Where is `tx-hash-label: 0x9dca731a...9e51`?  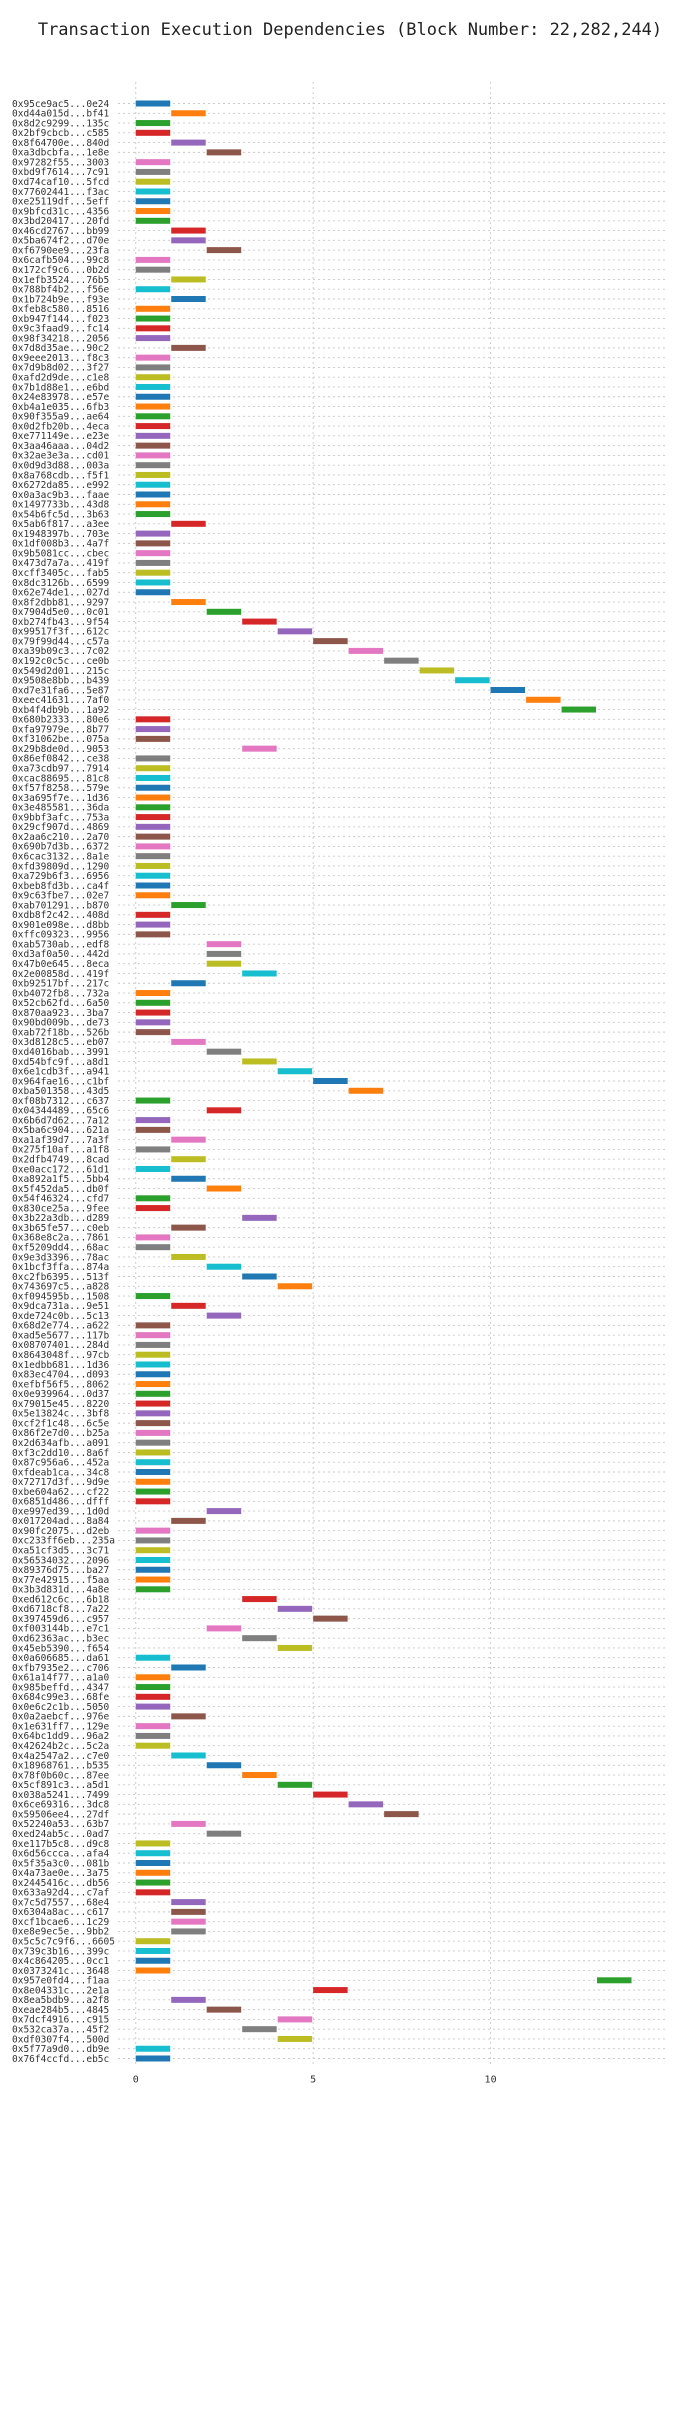 tx-hash-label: 0x9dca731a...9e51 is located at coordinates (61, 1306).